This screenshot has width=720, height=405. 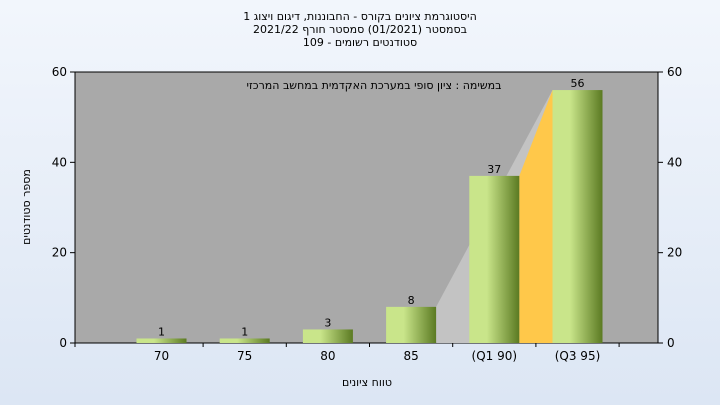 I want to click on y-tick-label-right: 0, so click(x=671, y=343).